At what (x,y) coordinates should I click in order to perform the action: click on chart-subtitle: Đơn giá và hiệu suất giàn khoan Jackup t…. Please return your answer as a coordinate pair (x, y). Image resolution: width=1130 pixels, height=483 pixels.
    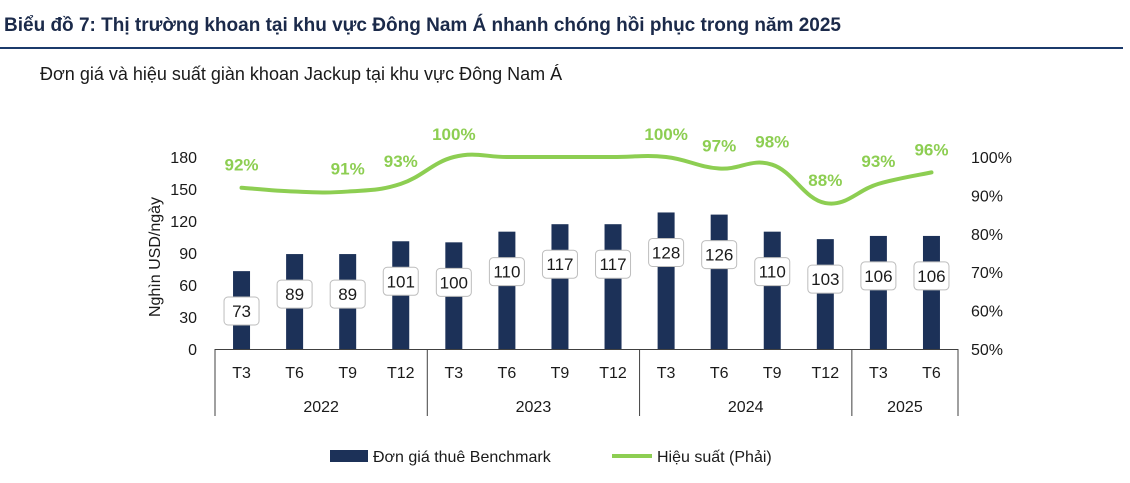
    Looking at the image, I should click on (301, 74).